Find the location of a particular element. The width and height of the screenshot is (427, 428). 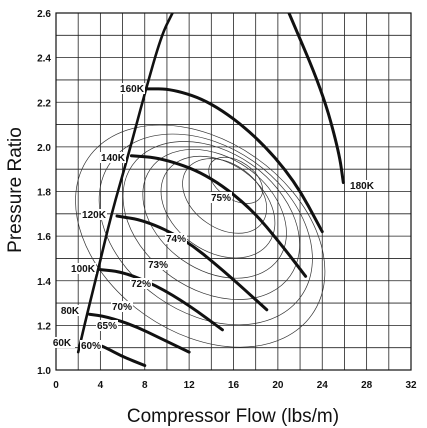

rpm-label-160k: 160K is located at coordinates (132, 89).